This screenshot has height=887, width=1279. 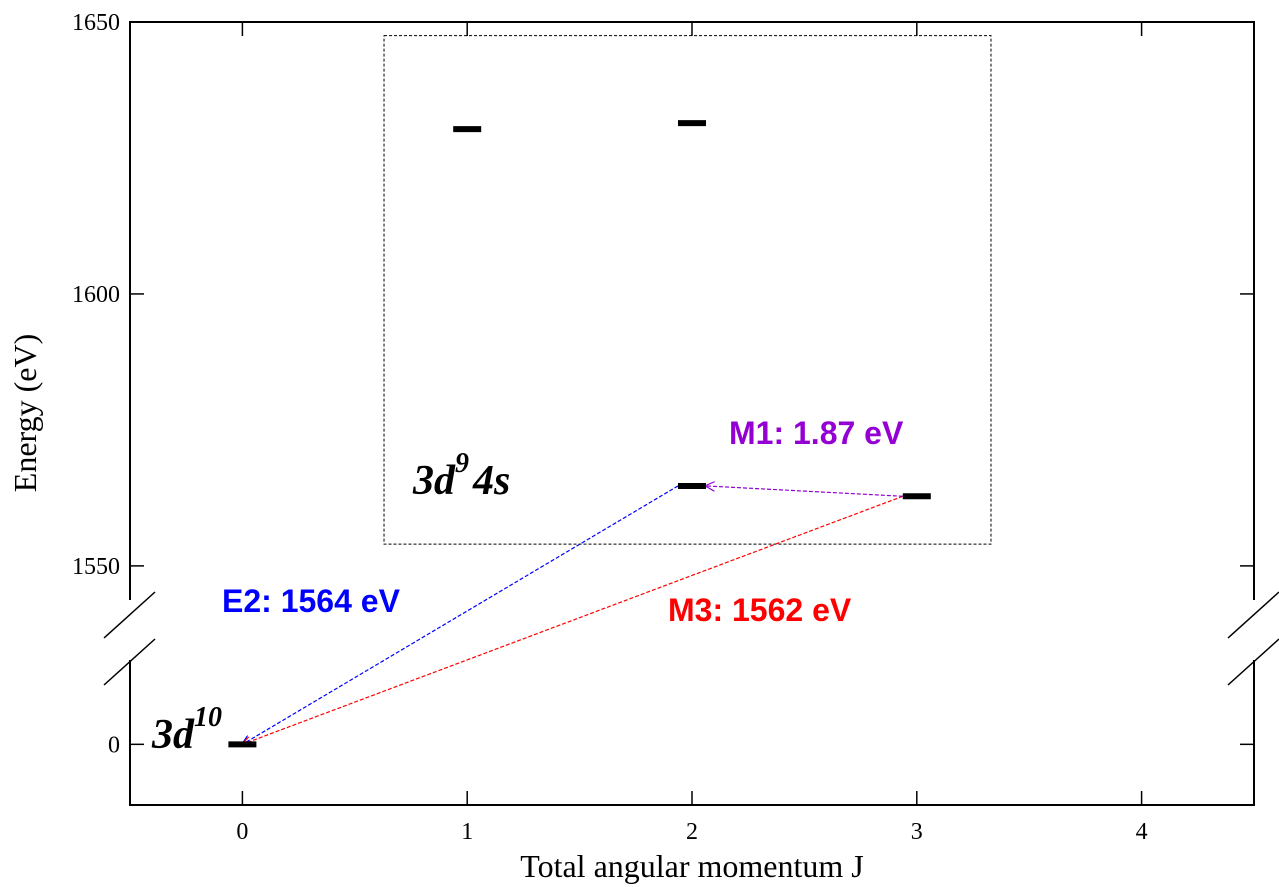 What do you see at coordinates (760, 610) in the screenshot?
I see `transition-label-m3: M3: 1562 eV` at bounding box center [760, 610].